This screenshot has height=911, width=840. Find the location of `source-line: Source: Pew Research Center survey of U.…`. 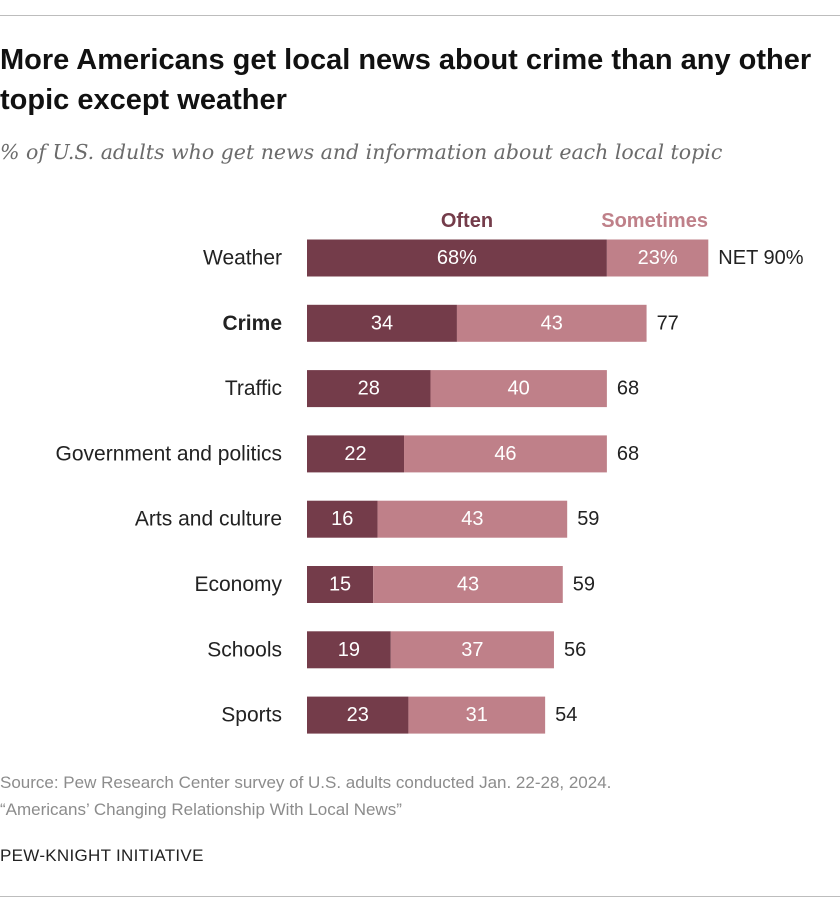

source-line: Source: Pew Research Center survey of U.… is located at coordinates (306, 782).